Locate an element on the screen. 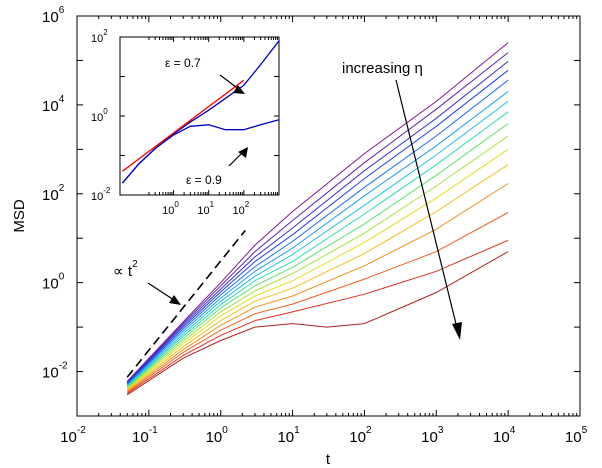 This screenshot has height=468, width=602. increasing-eta-label: increasing η is located at coordinates (382, 68).